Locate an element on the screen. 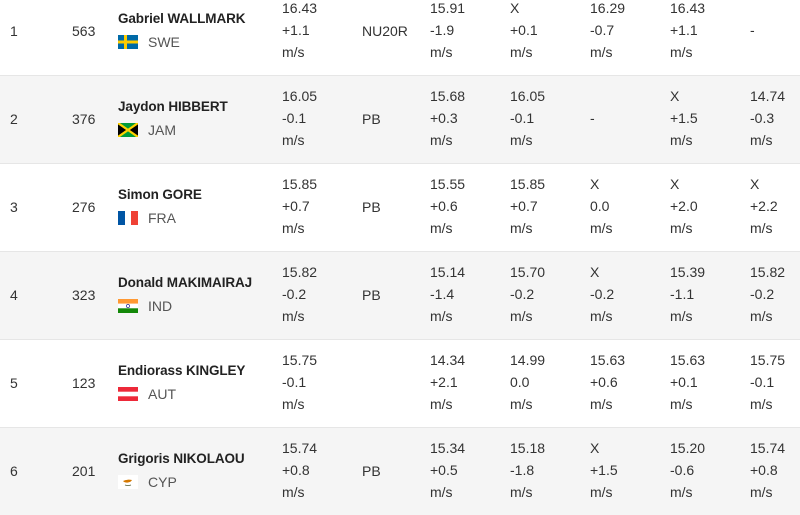  attempt-mark: 14.74 -0.3 m/s is located at coordinates (767, 118).